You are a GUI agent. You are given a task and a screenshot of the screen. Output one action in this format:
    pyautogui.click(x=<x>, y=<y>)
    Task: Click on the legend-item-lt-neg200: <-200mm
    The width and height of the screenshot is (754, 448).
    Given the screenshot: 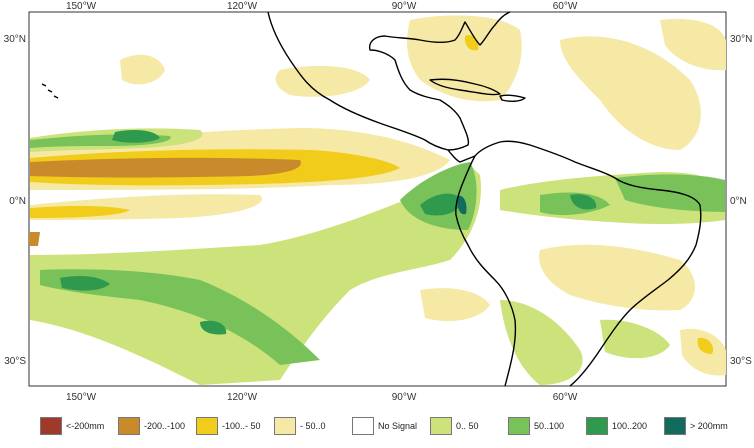 What is the action you would take?
    pyautogui.click(x=79, y=426)
    